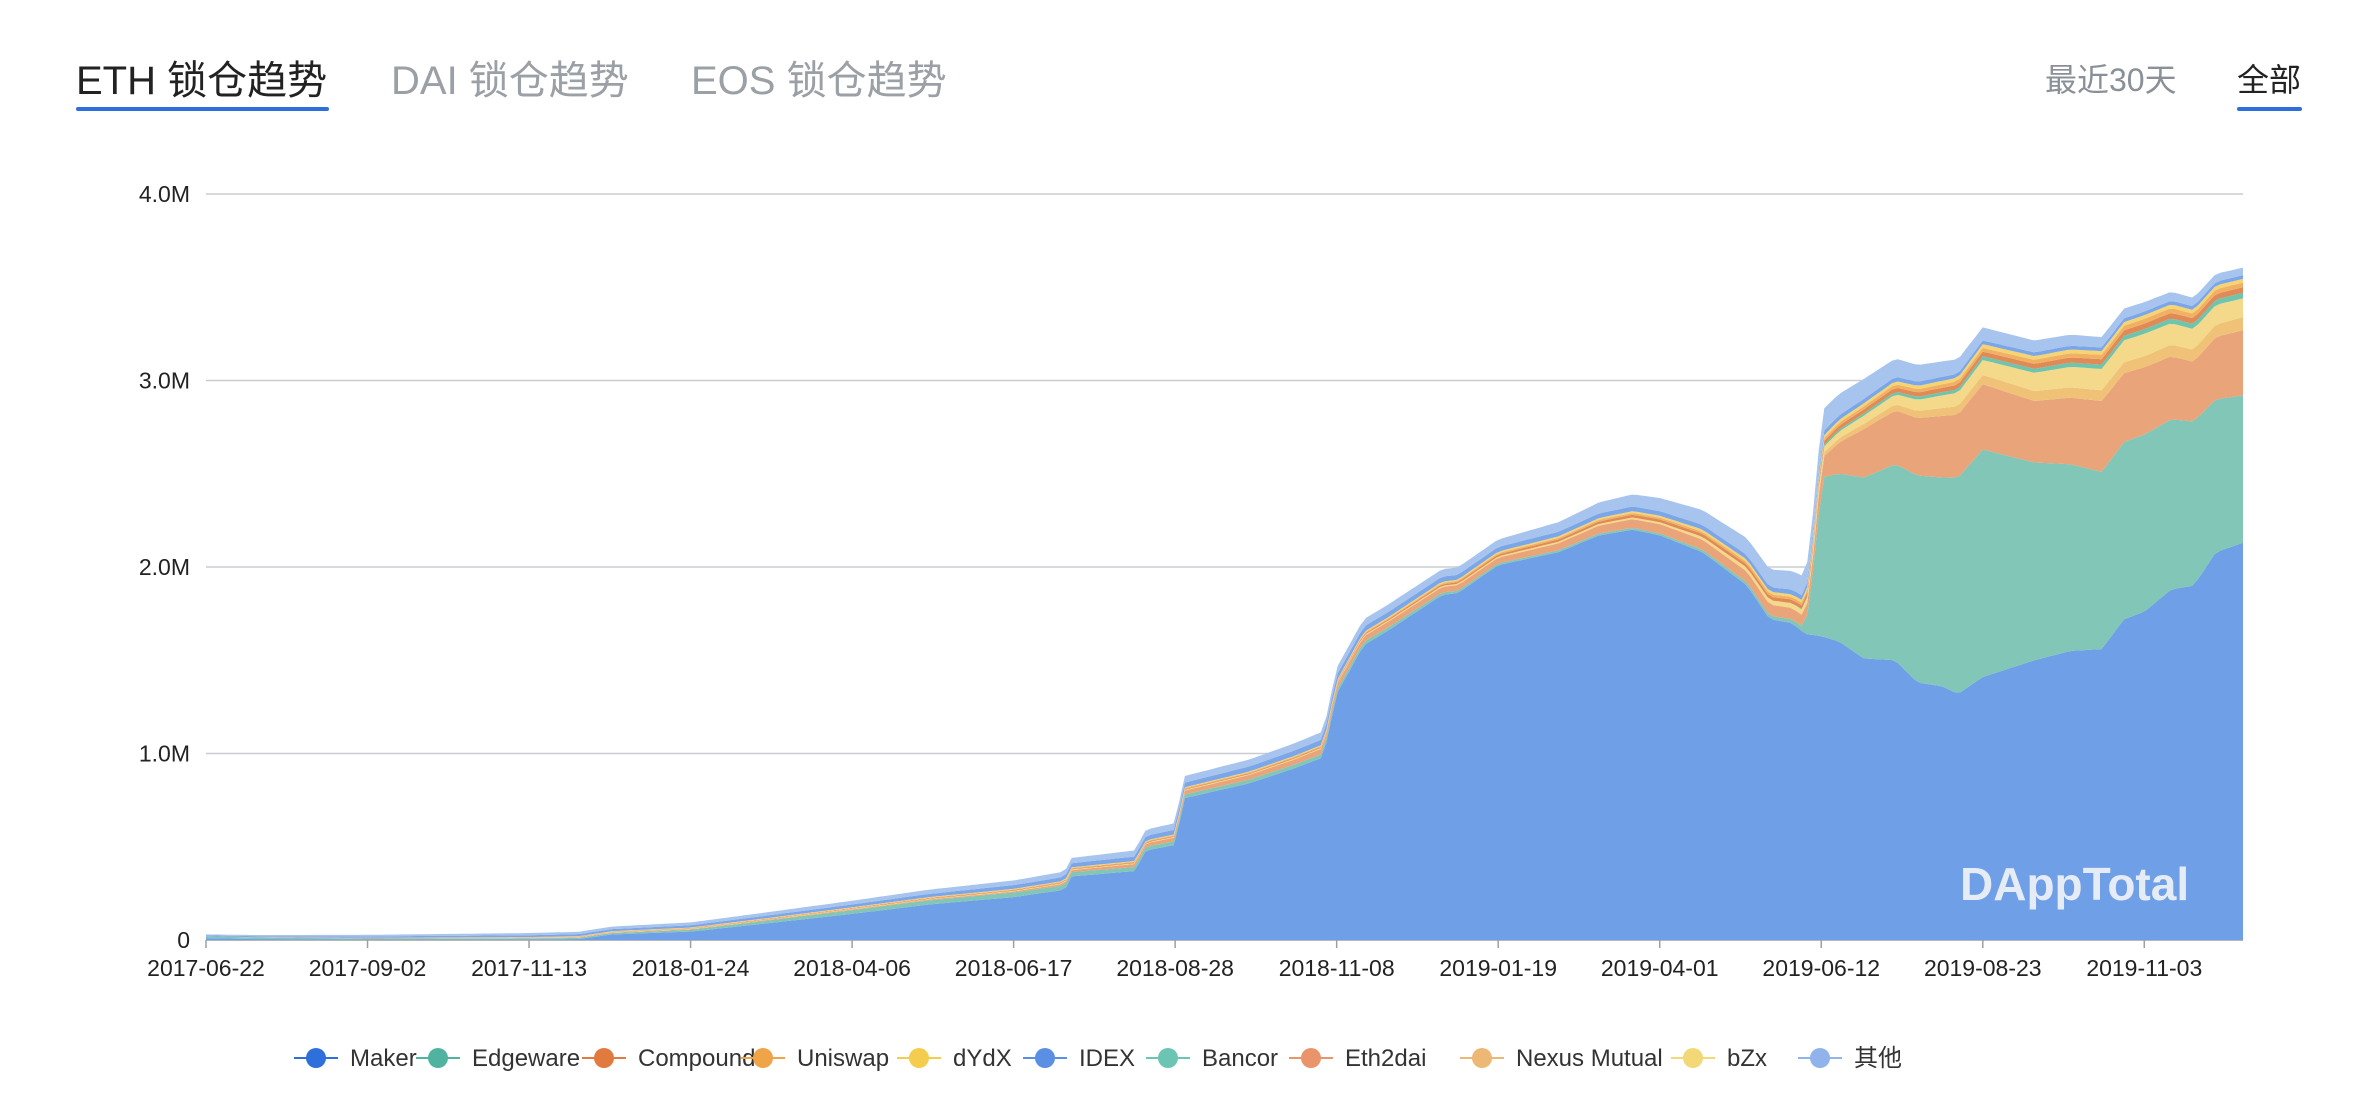 Image resolution: width=2374 pixels, height=1098 pixels. What do you see at coordinates (2269, 109) in the screenshot?
I see `active-range-underline` at bounding box center [2269, 109].